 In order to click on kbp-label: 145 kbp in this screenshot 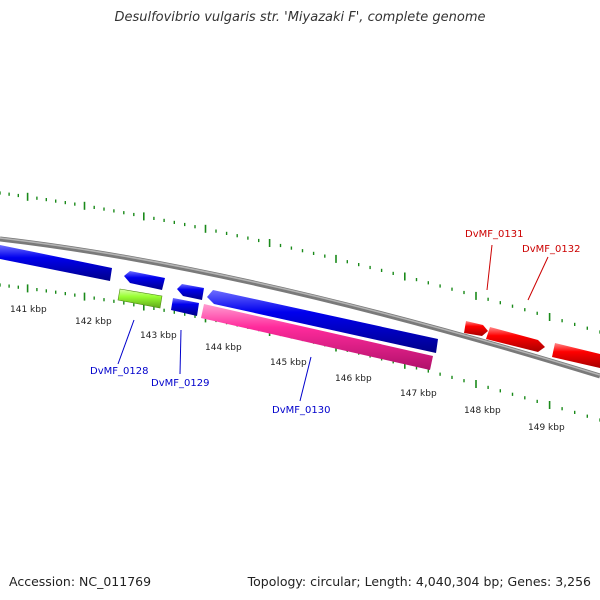, I will do `click(288, 363)`.